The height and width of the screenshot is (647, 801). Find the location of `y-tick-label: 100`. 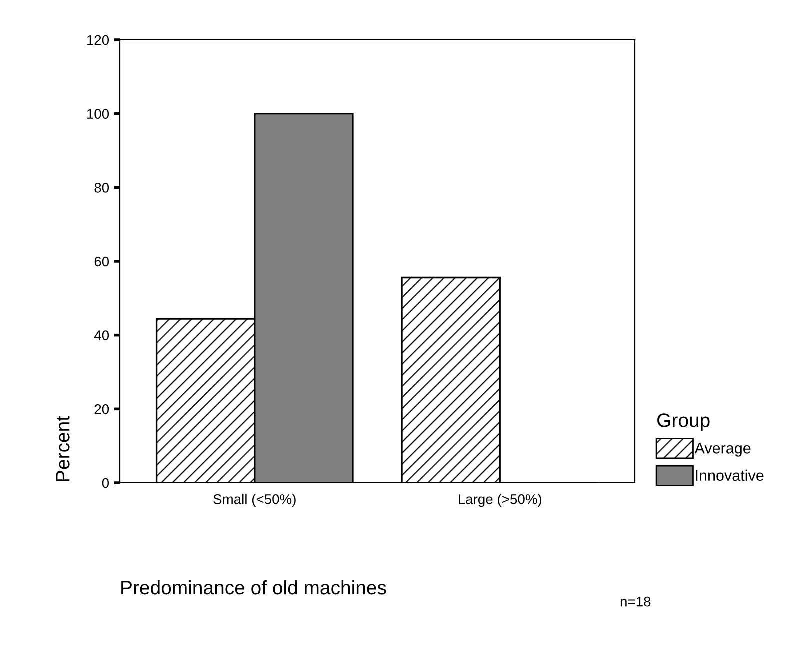

y-tick-label: 100 is located at coordinates (98, 114).